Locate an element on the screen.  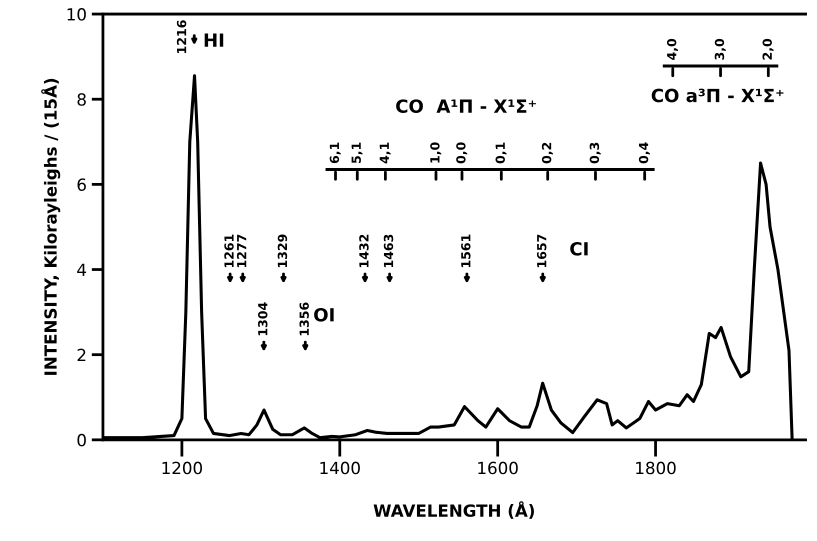
y-tick-label: 2 is located at coordinates (82, 355).